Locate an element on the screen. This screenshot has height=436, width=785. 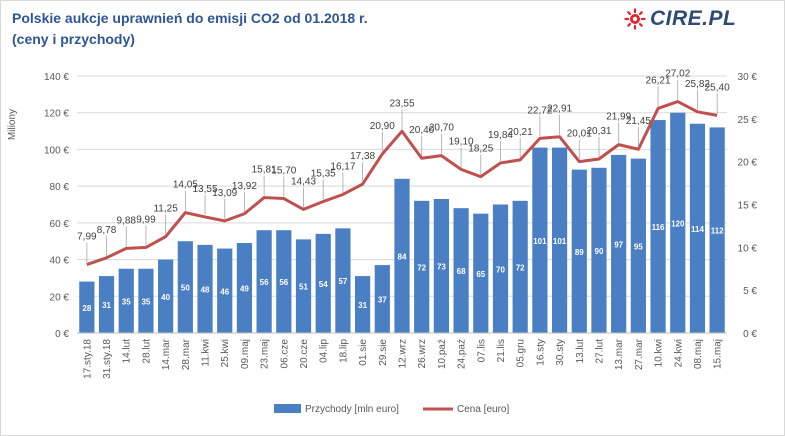
bar-value-label: 84 is located at coordinates (402, 256).